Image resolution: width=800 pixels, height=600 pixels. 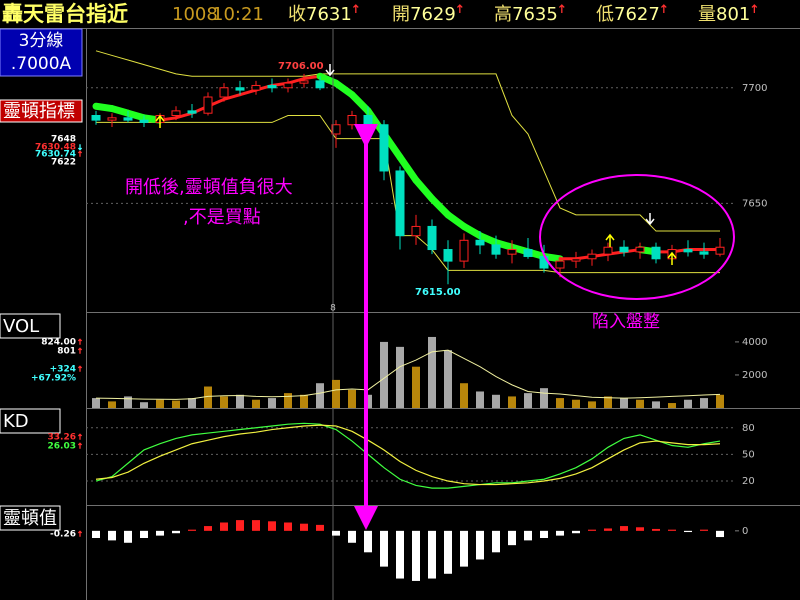 I want to click on period-box, so click(x=41, y=52).